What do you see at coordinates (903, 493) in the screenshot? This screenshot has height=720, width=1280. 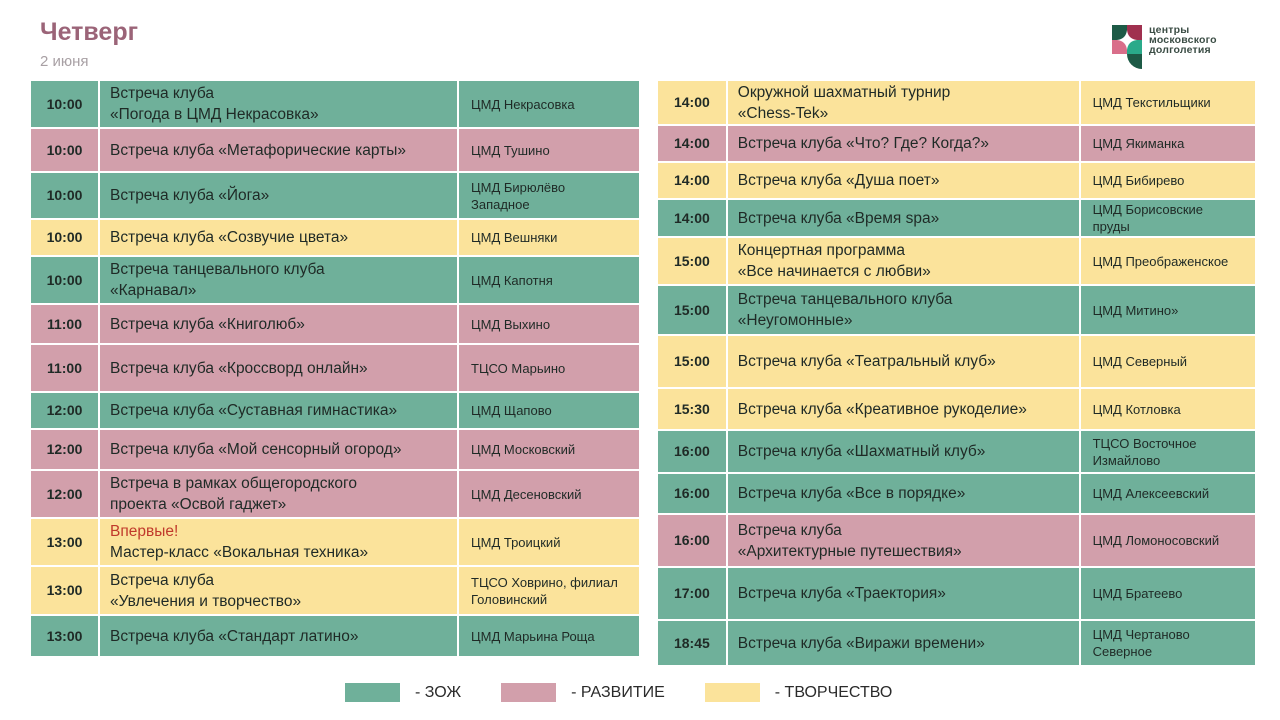 I see `event-title: Встреча клуба «Все в порядке»` at bounding box center [903, 493].